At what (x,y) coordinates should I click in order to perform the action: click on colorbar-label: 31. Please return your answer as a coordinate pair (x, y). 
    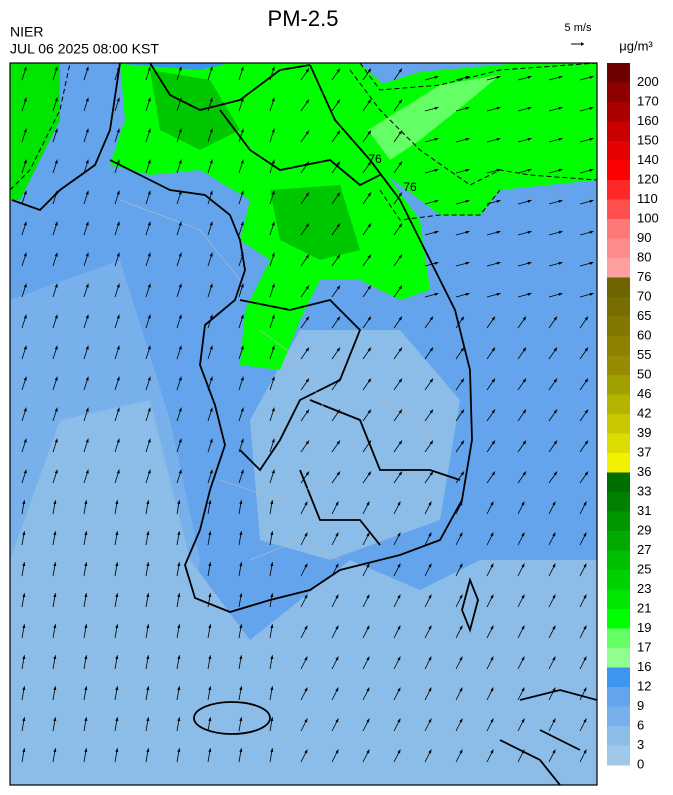
    Looking at the image, I should click on (644, 510).